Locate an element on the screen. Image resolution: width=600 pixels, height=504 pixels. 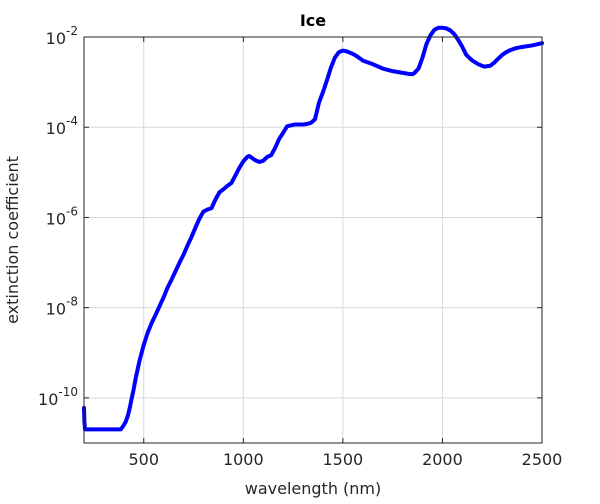
y-tick-label-exponent: -10 is located at coordinates (68, 392).